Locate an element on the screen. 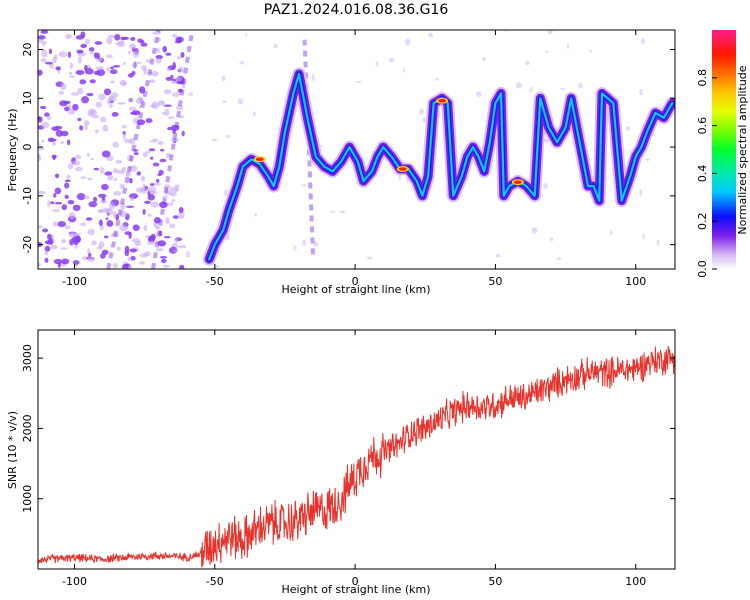 The height and width of the screenshot is (600, 750). hot-spot-core is located at coordinates (517, 182).